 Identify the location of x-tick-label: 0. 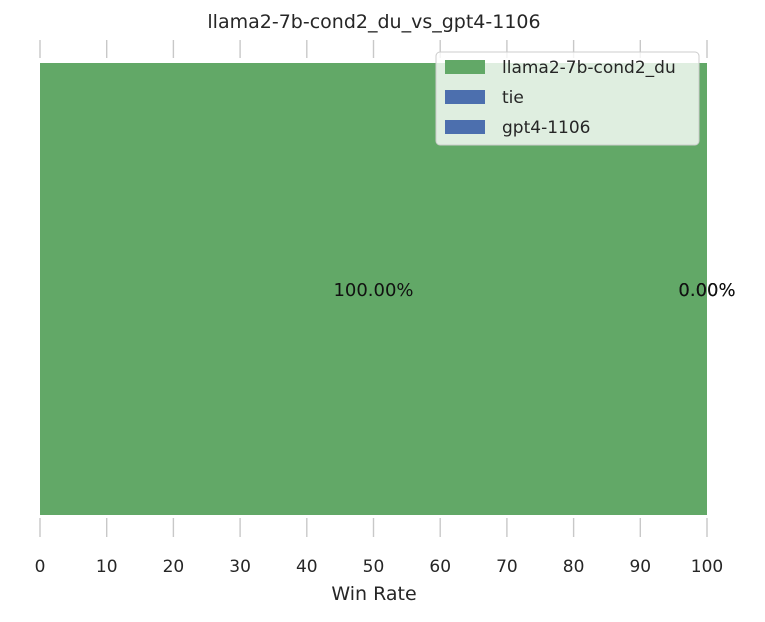
(40, 567).